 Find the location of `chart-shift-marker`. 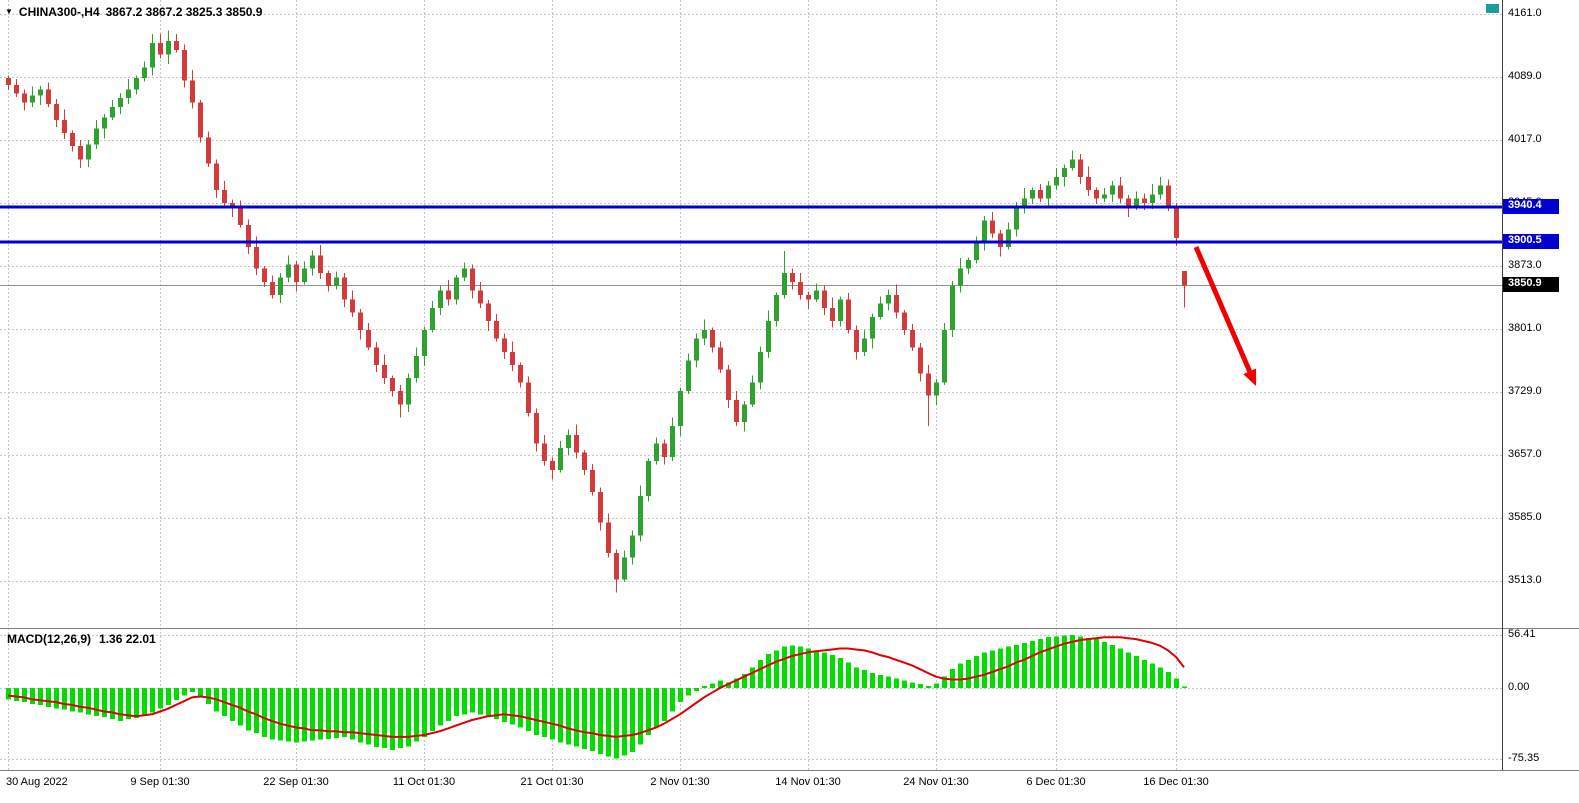

chart-shift-marker is located at coordinates (1492, 8).